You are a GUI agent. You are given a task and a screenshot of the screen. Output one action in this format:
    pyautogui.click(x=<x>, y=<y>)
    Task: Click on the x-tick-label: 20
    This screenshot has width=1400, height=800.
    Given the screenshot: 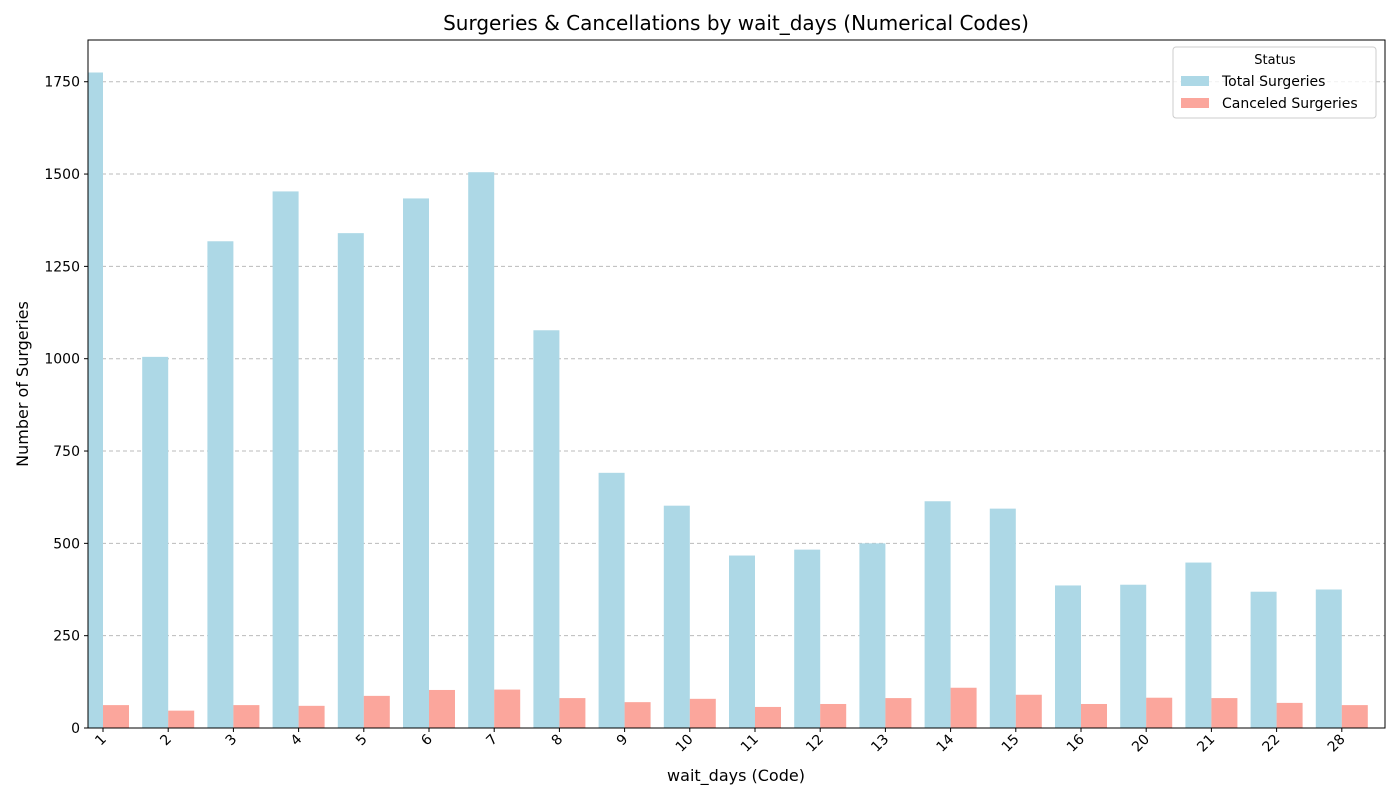 What is the action you would take?
    pyautogui.click(x=1141, y=744)
    